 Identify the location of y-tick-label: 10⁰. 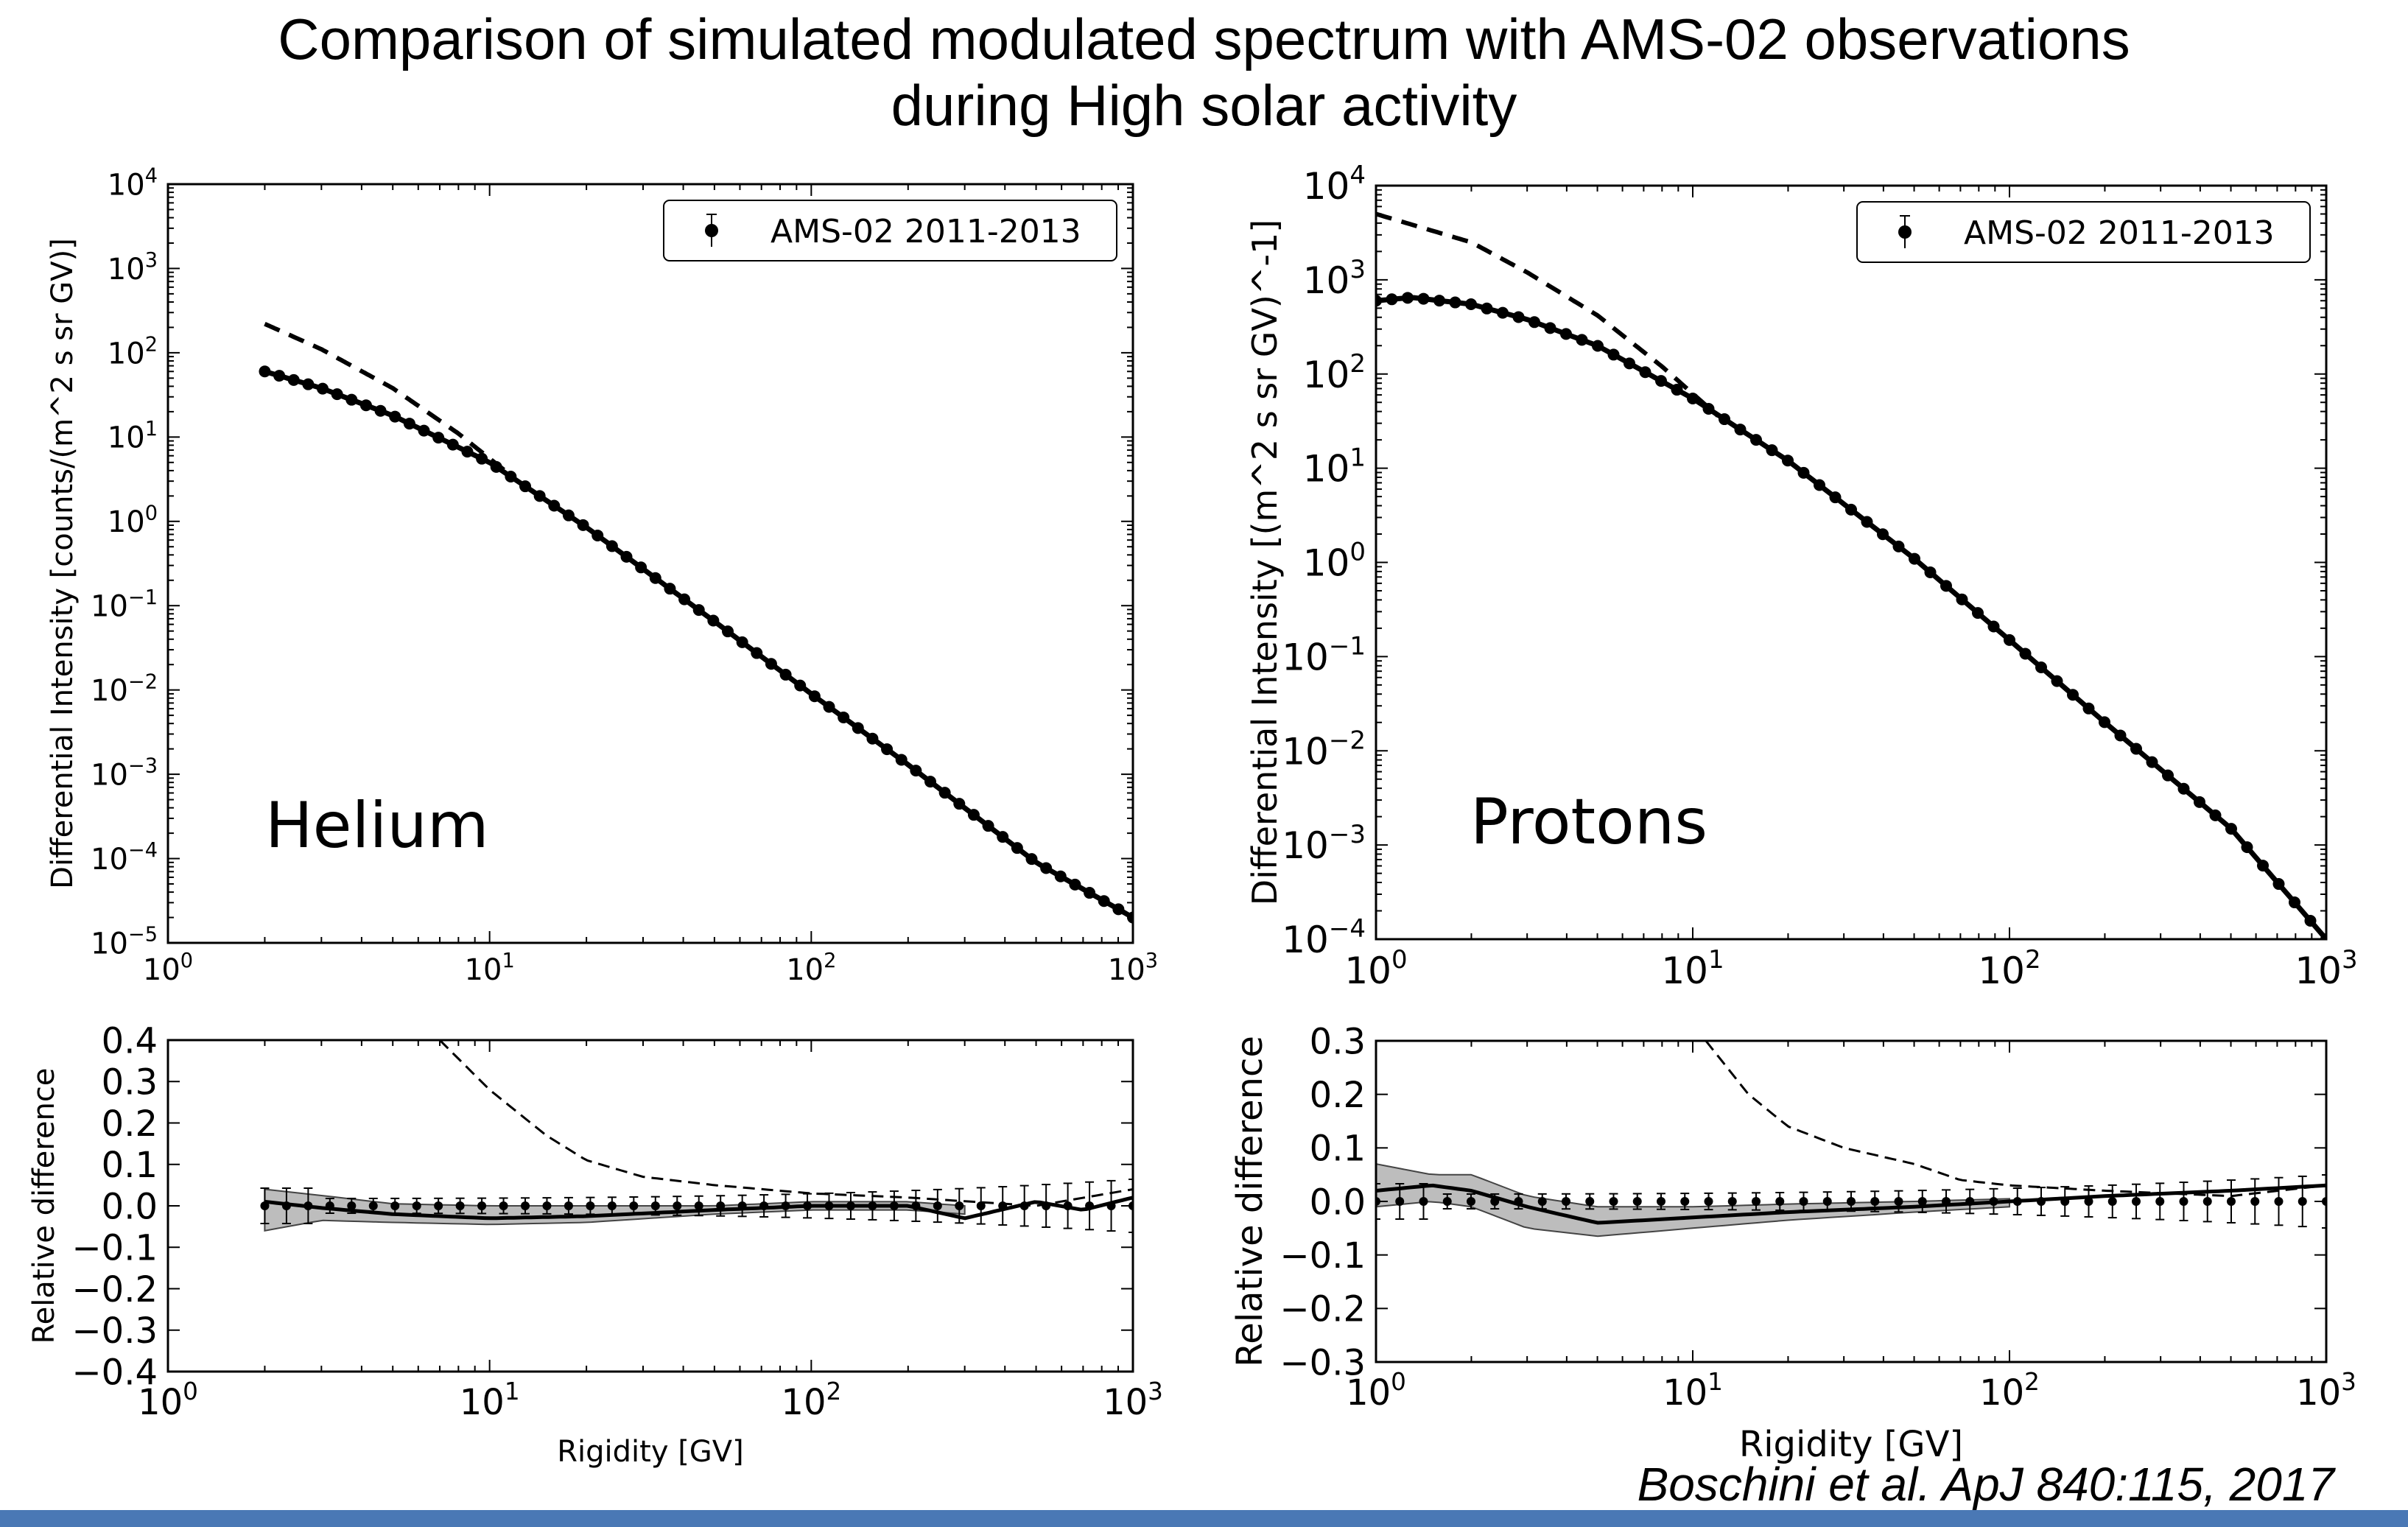
(133, 520).